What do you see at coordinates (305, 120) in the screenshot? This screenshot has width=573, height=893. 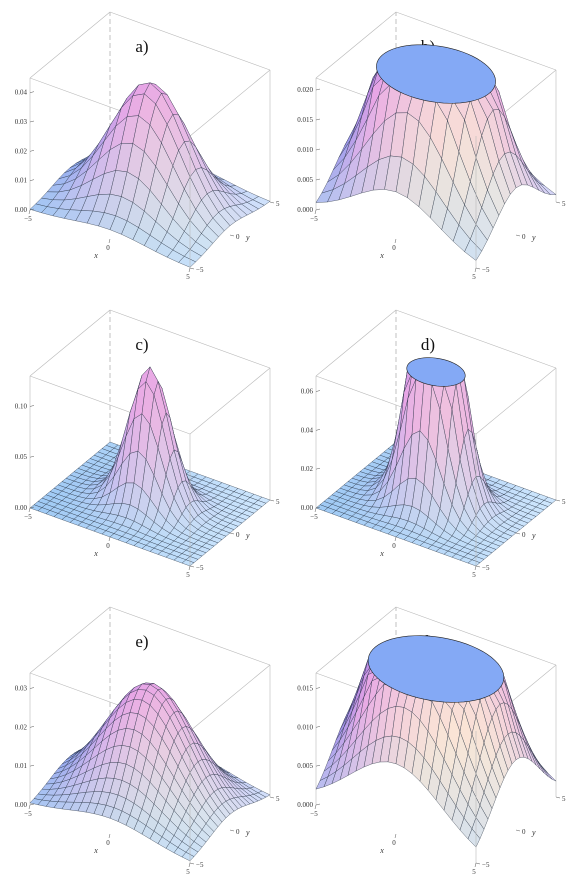 I see `z-tick-label: 0.015` at bounding box center [305, 120].